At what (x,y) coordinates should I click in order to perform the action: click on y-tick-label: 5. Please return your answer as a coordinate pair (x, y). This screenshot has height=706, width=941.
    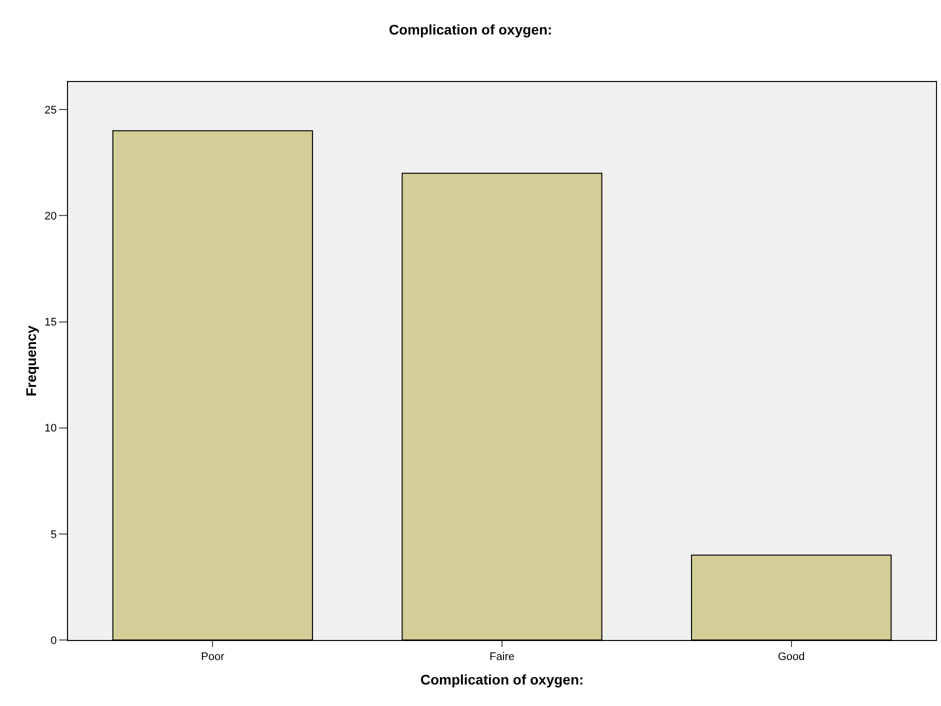
    Looking at the image, I should click on (53, 534).